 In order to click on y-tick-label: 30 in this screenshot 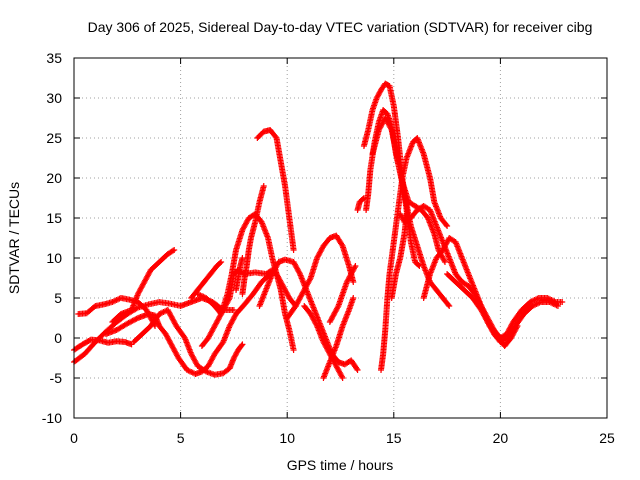, I will do `click(54, 98)`.